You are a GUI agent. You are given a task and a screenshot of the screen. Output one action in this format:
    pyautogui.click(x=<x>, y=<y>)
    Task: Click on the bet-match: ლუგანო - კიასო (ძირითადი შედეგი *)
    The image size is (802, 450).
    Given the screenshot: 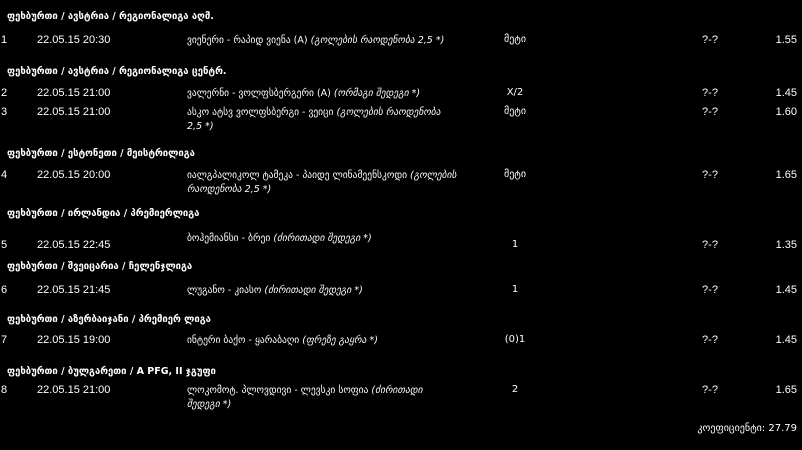 What is the action you would take?
    pyautogui.click(x=322, y=291)
    